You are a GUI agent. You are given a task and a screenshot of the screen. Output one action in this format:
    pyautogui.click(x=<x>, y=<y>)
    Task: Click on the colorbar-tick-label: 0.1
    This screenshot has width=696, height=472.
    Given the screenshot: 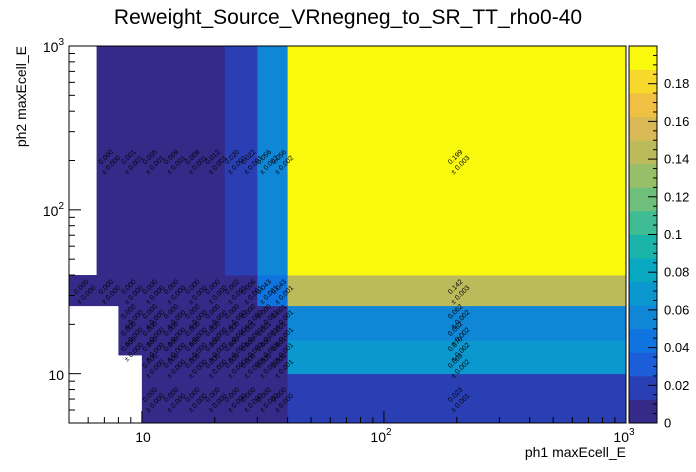 What is the action you would take?
    pyautogui.click(x=673, y=234)
    